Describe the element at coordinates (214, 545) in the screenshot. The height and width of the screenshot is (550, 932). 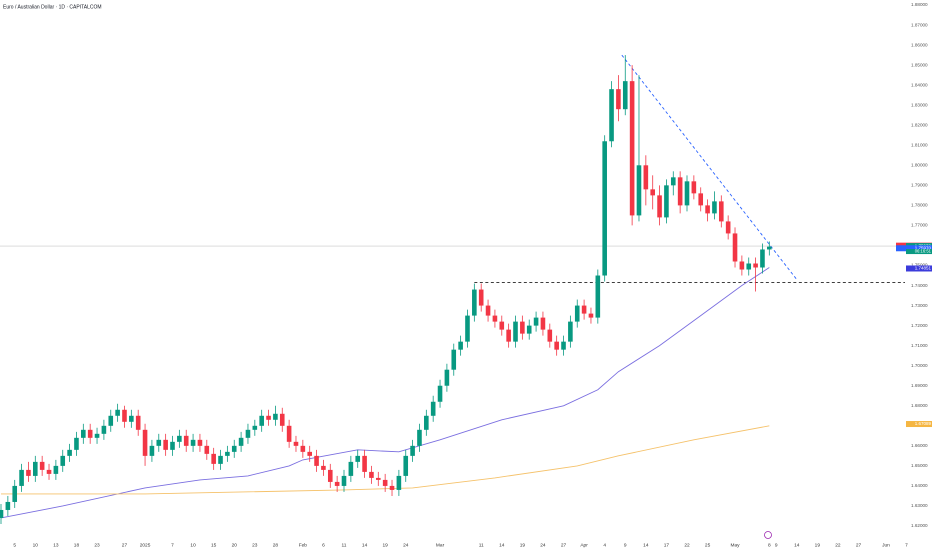
I see `x-tick-label: 15` at that location.